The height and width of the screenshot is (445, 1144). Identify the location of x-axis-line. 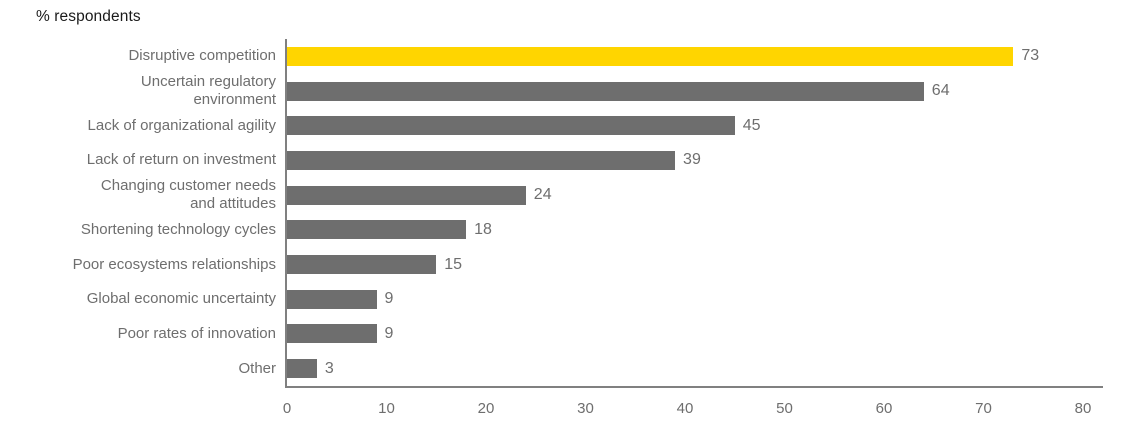
(694, 387).